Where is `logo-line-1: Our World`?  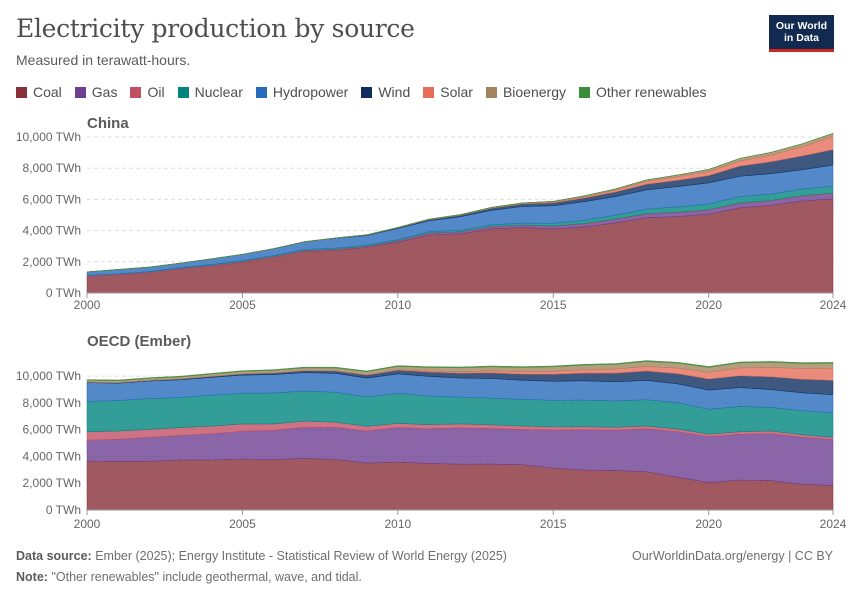 logo-line-1: Our World is located at coordinates (801, 26).